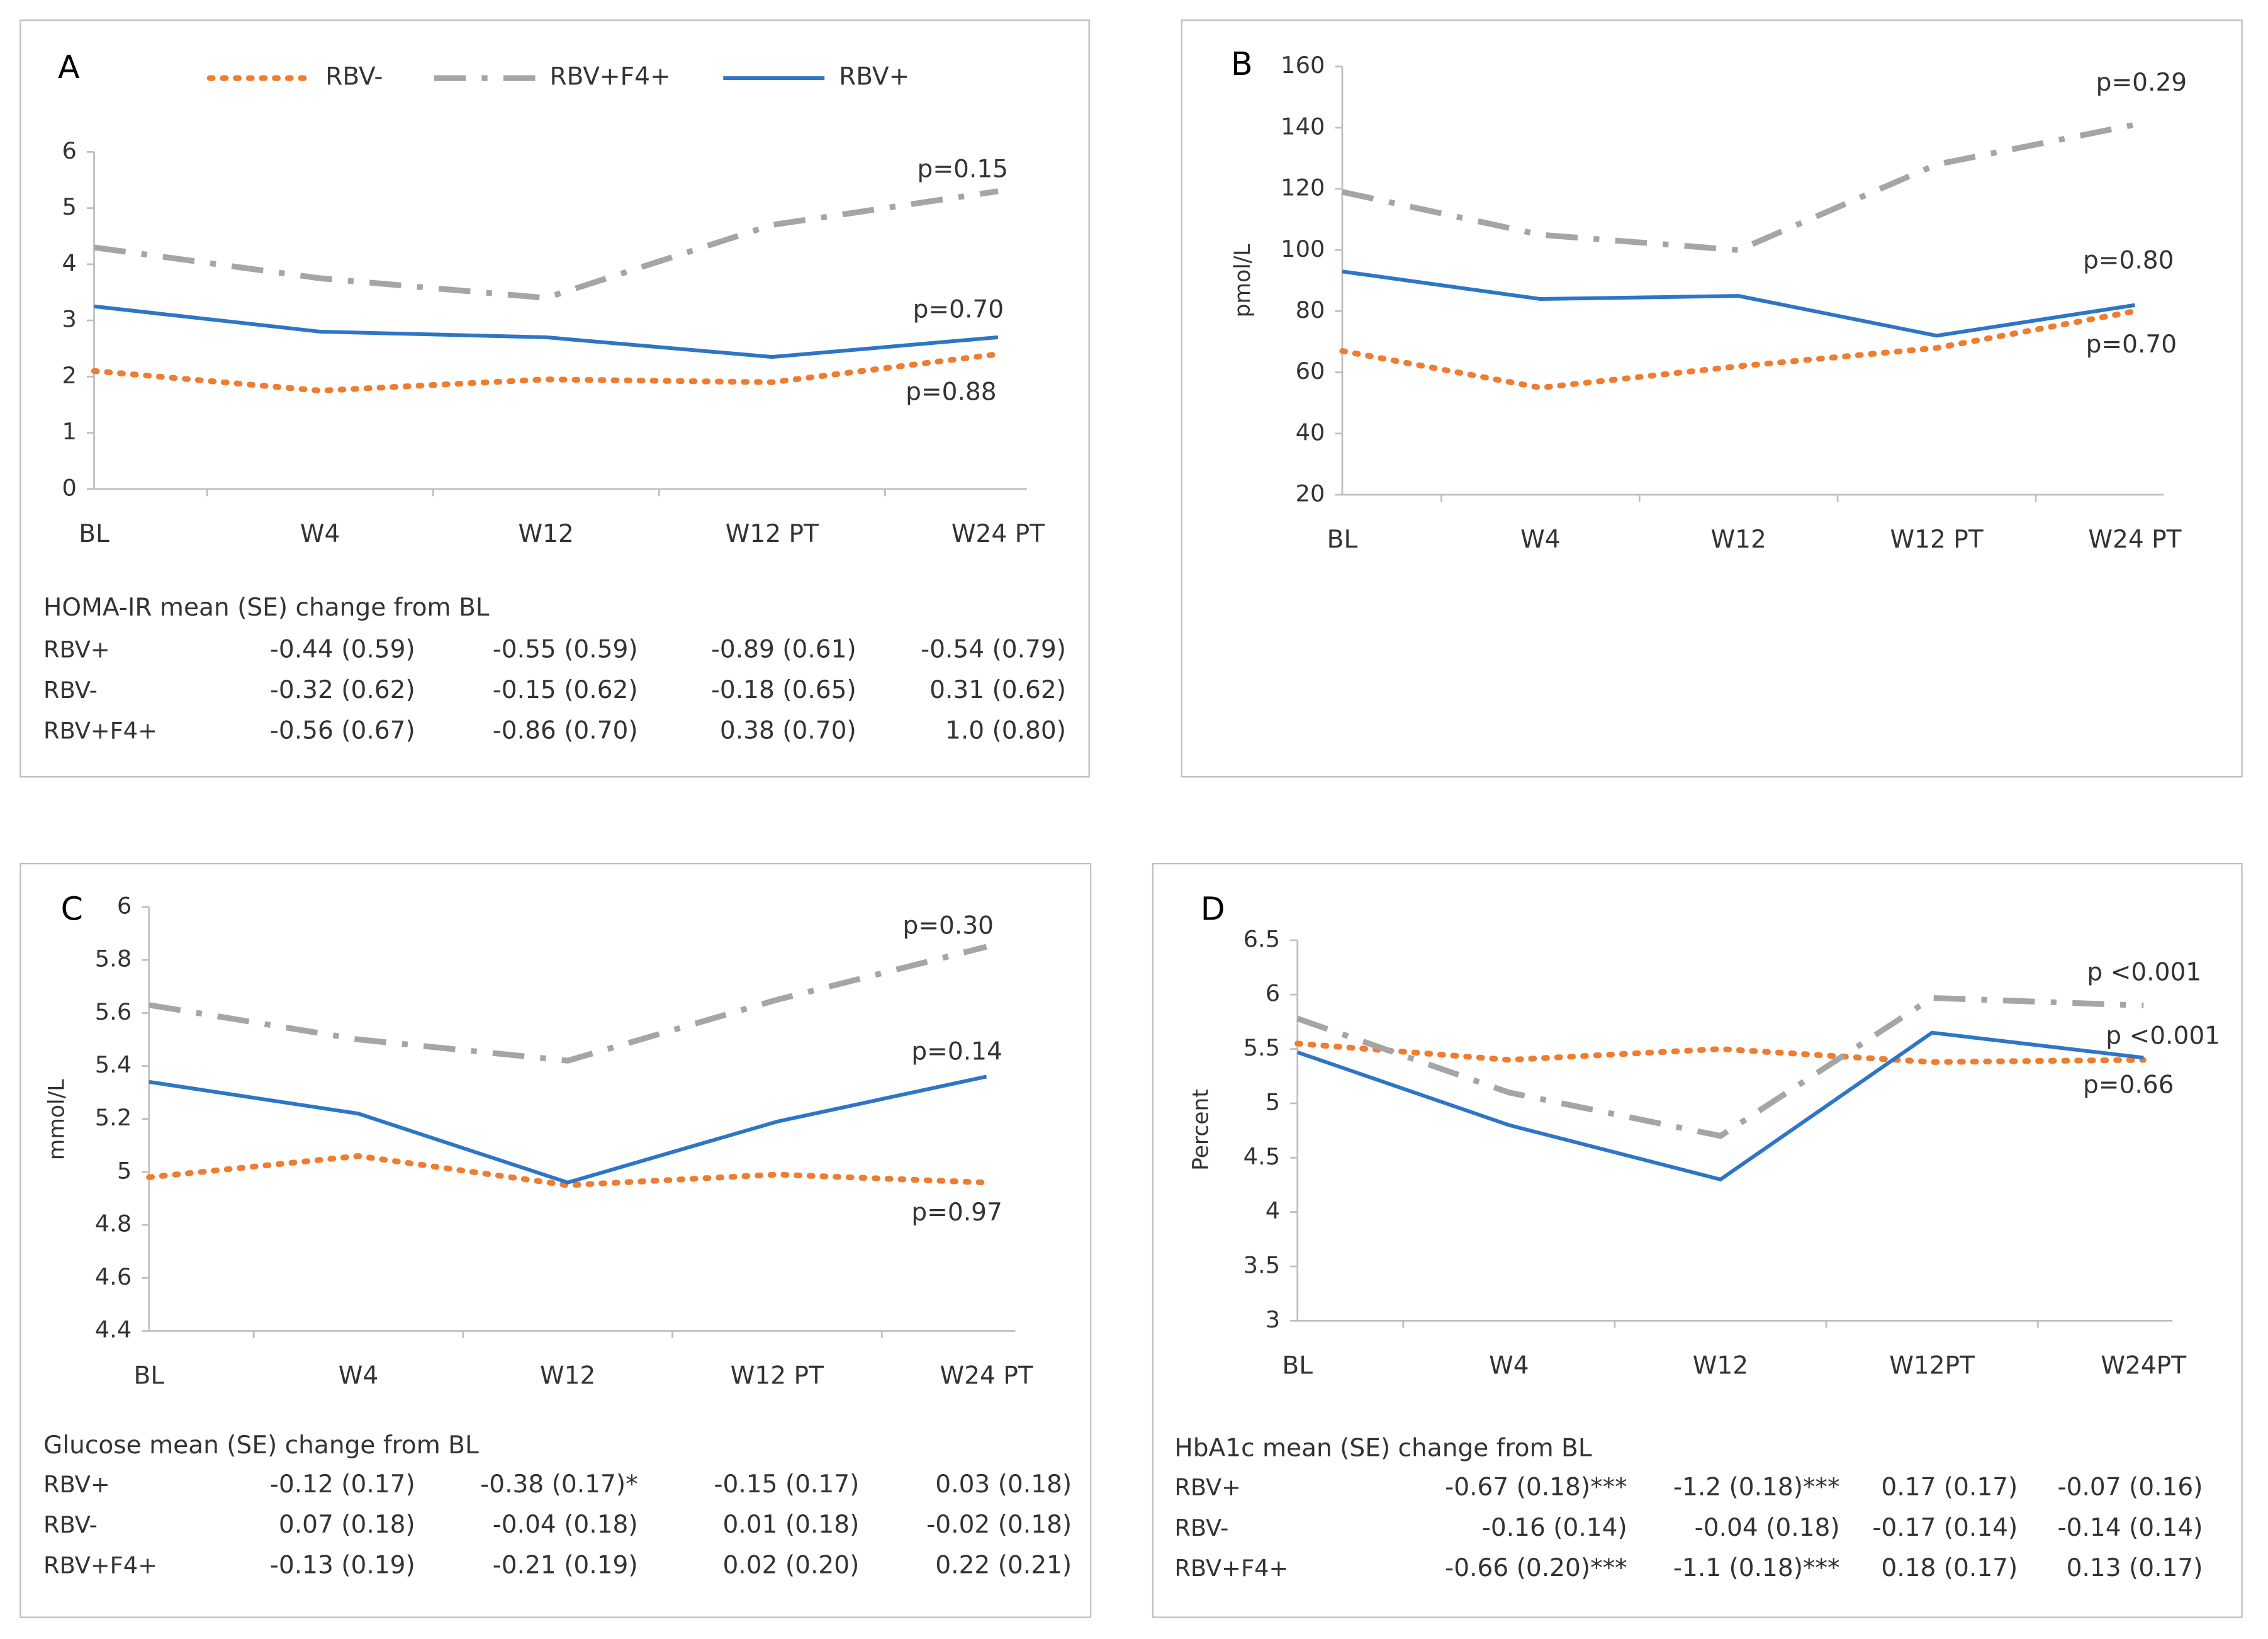 The width and height of the screenshot is (2268, 1639). Describe the element at coordinates (114, 1329) in the screenshot. I see `y-tick-label: 4.4` at that location.